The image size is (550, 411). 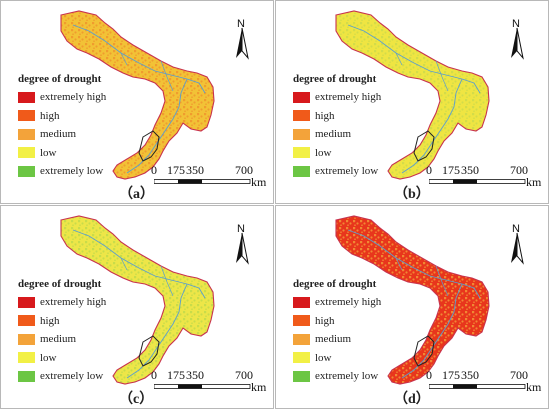 What do you see at coordinates (154, 170) in the screenshot?
I see `scale-tick-0: 0` at bounding box center [154, 170].